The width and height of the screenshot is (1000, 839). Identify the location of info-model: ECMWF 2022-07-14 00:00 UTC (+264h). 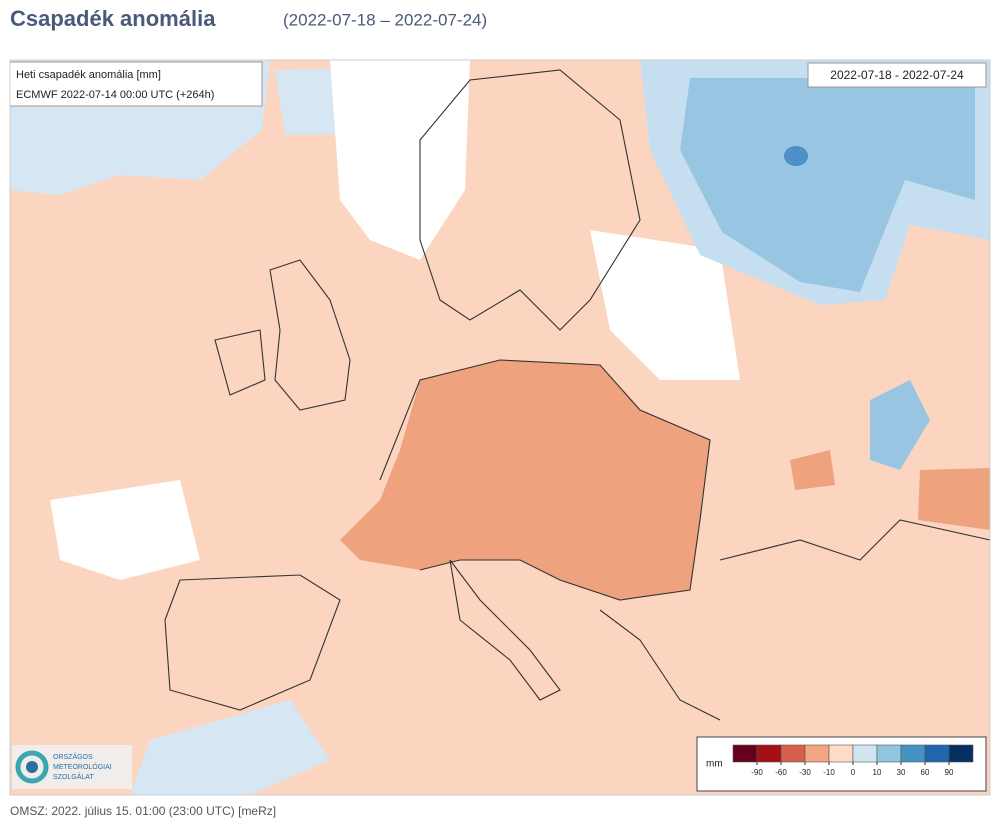
(115, 95).